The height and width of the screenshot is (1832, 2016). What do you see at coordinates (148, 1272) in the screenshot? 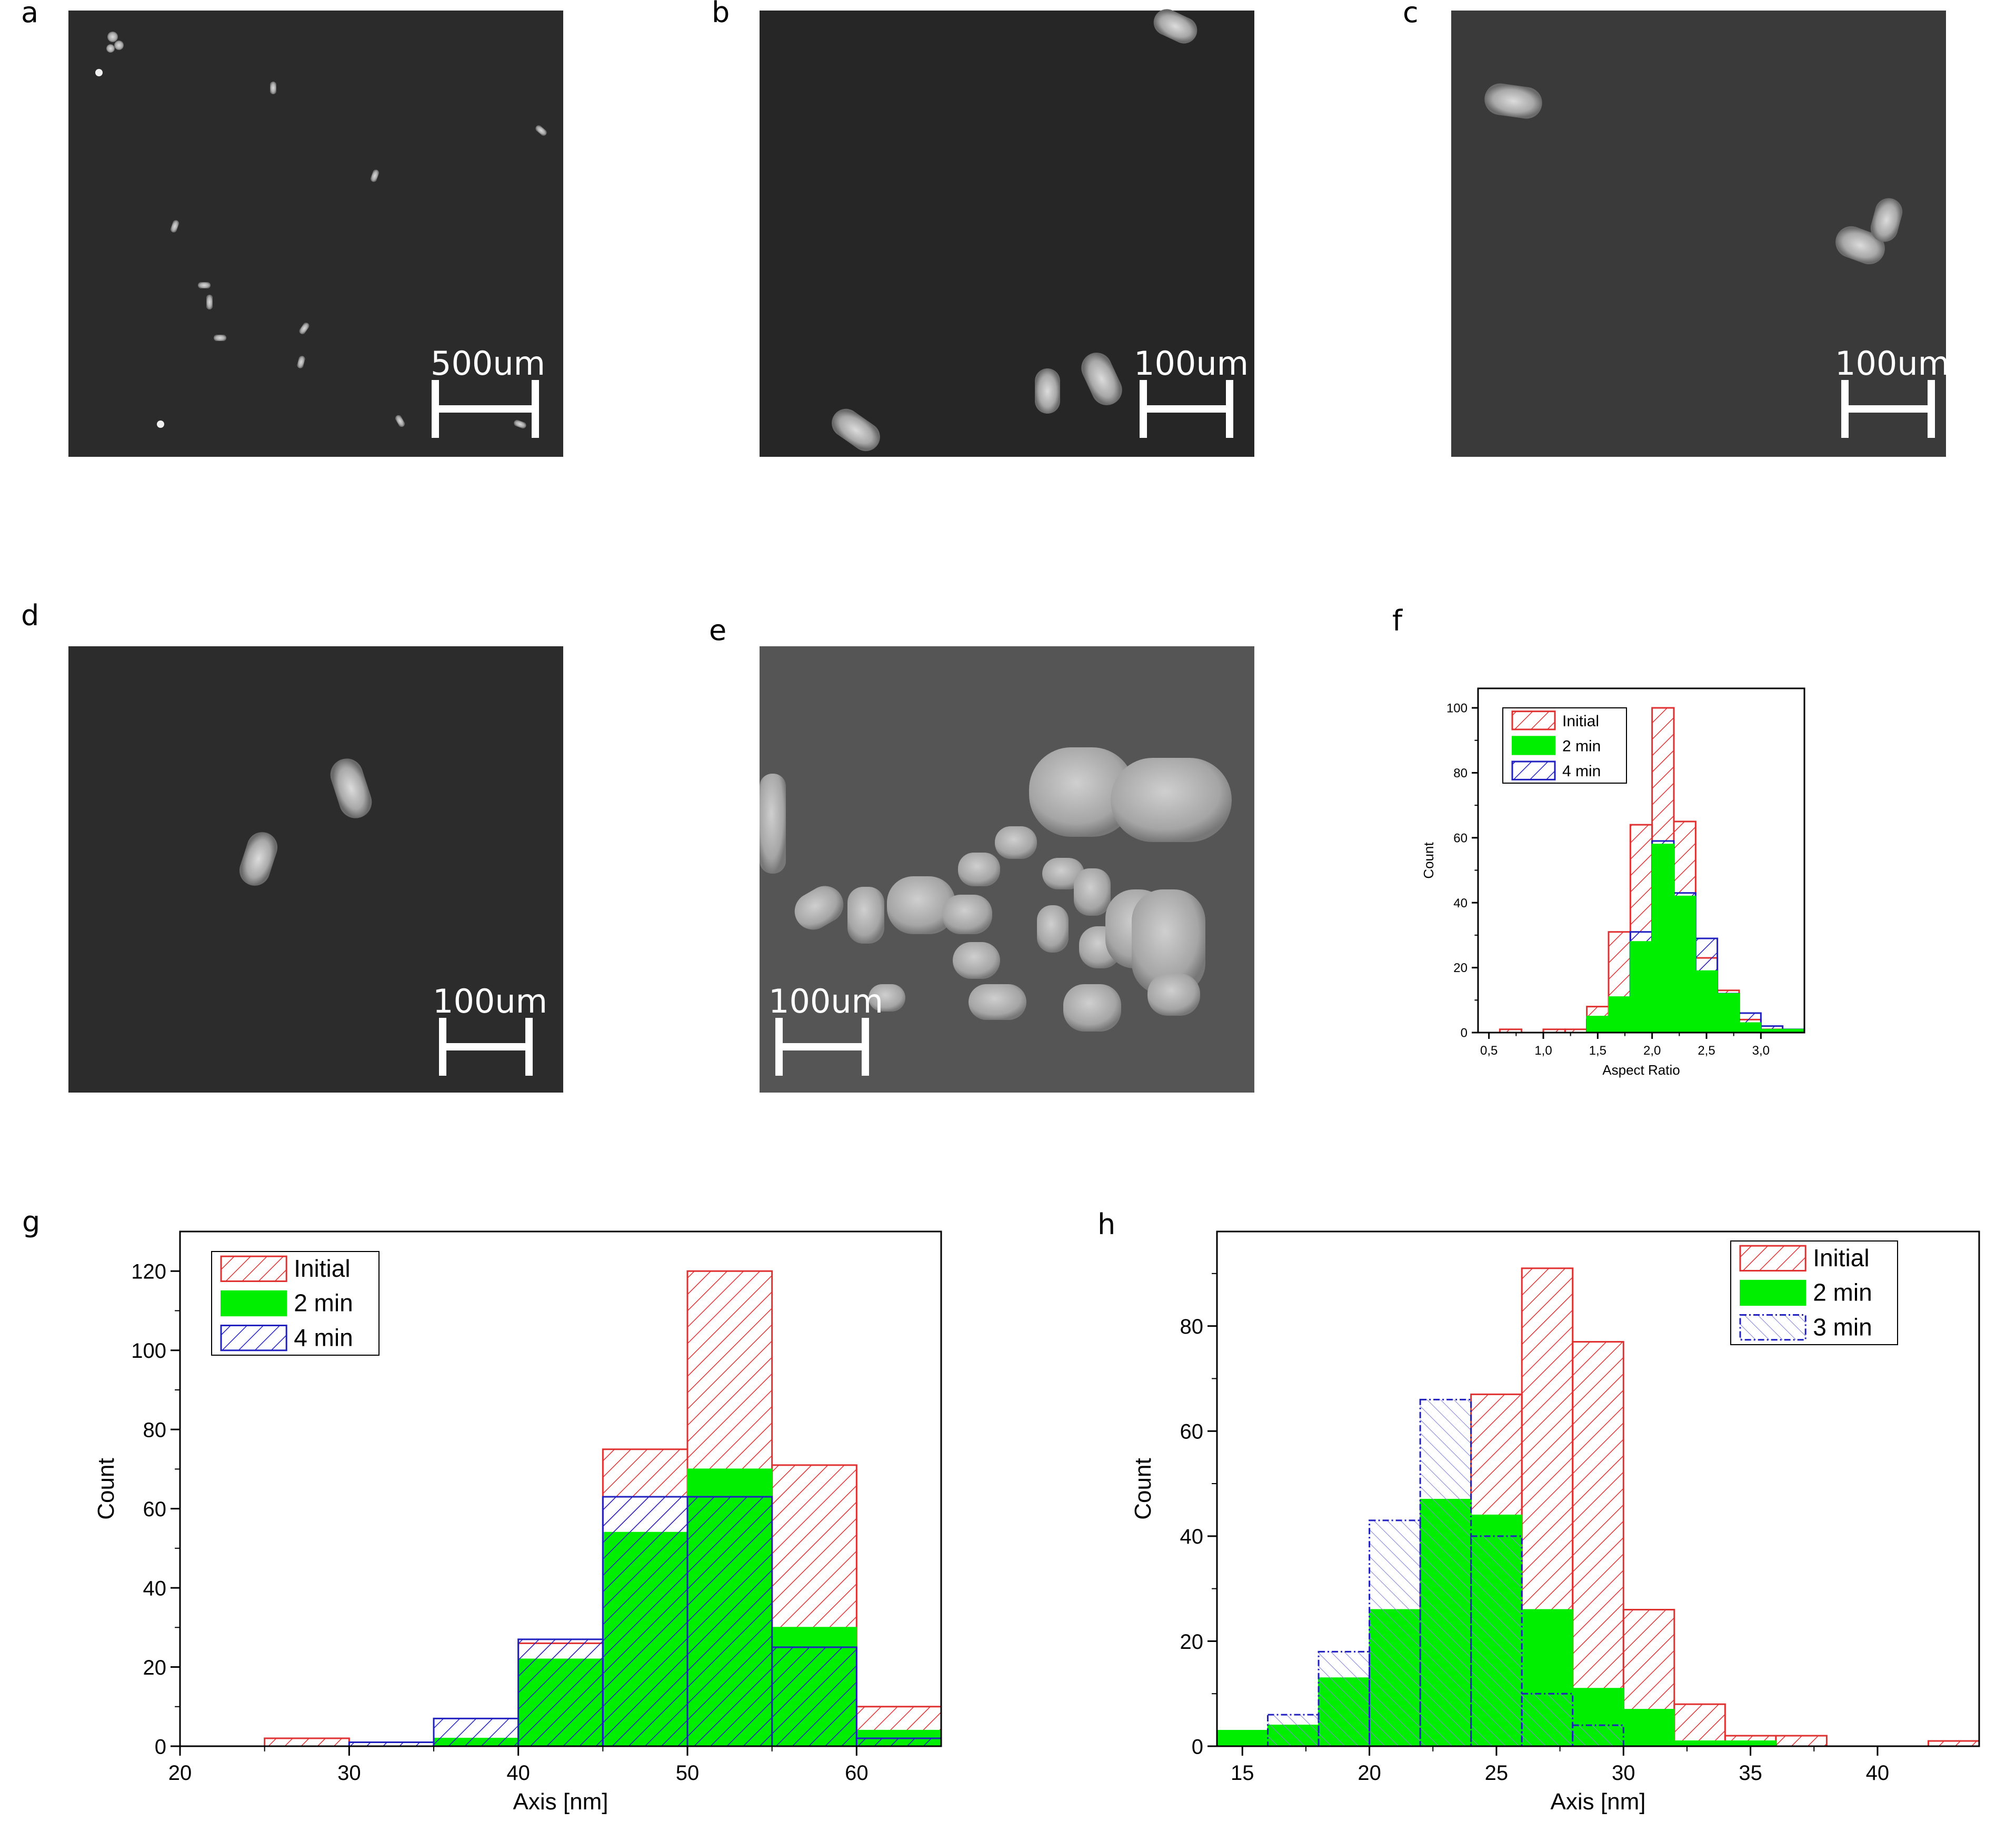
I see `y-tick-label: 120` at bounding box center [148, 1272].